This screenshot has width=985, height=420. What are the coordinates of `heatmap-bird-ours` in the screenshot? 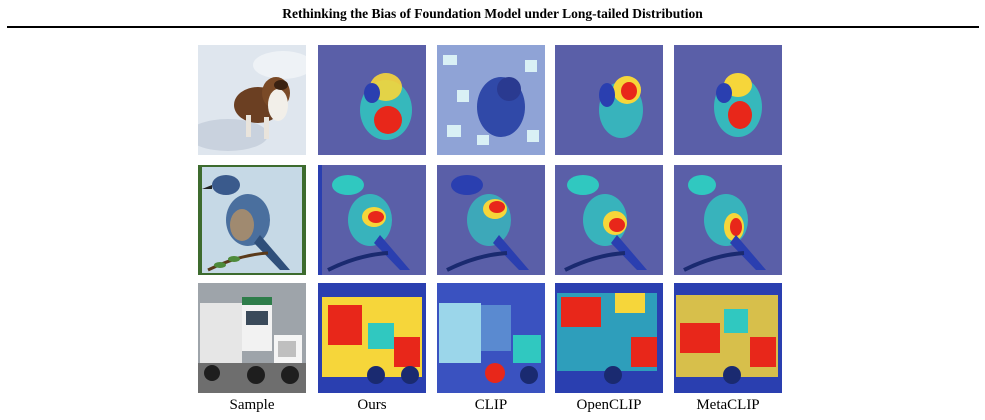 It's located at (372, 220).